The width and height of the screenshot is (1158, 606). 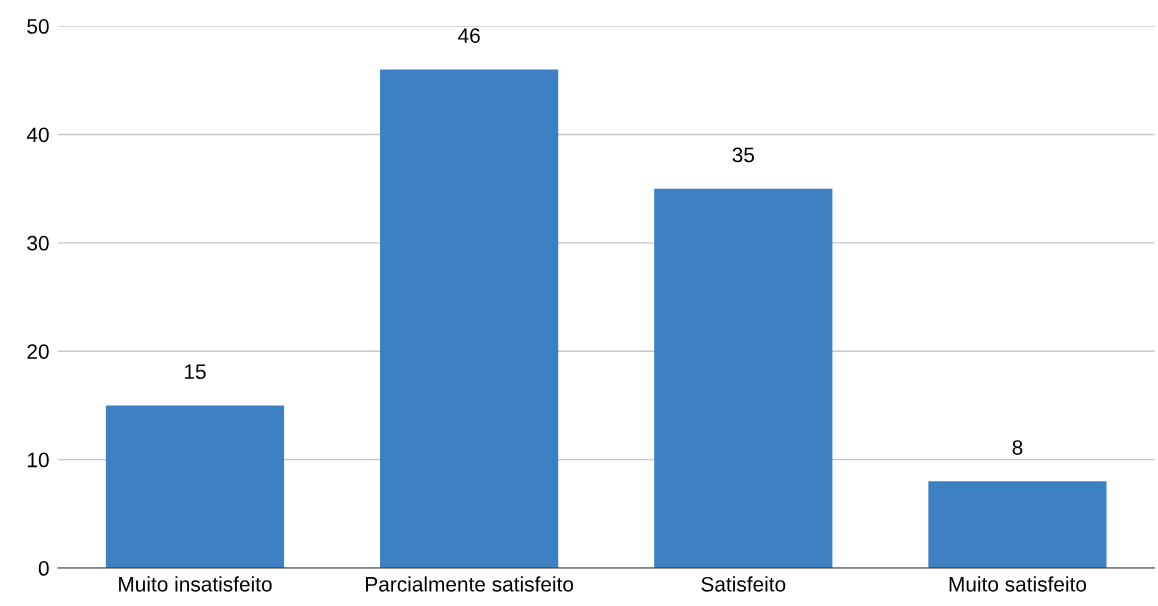 What do you see at coordinates (37, 135) in the screenshot?
I see `y-tick-label: 40` at bounding box center [37, 135].